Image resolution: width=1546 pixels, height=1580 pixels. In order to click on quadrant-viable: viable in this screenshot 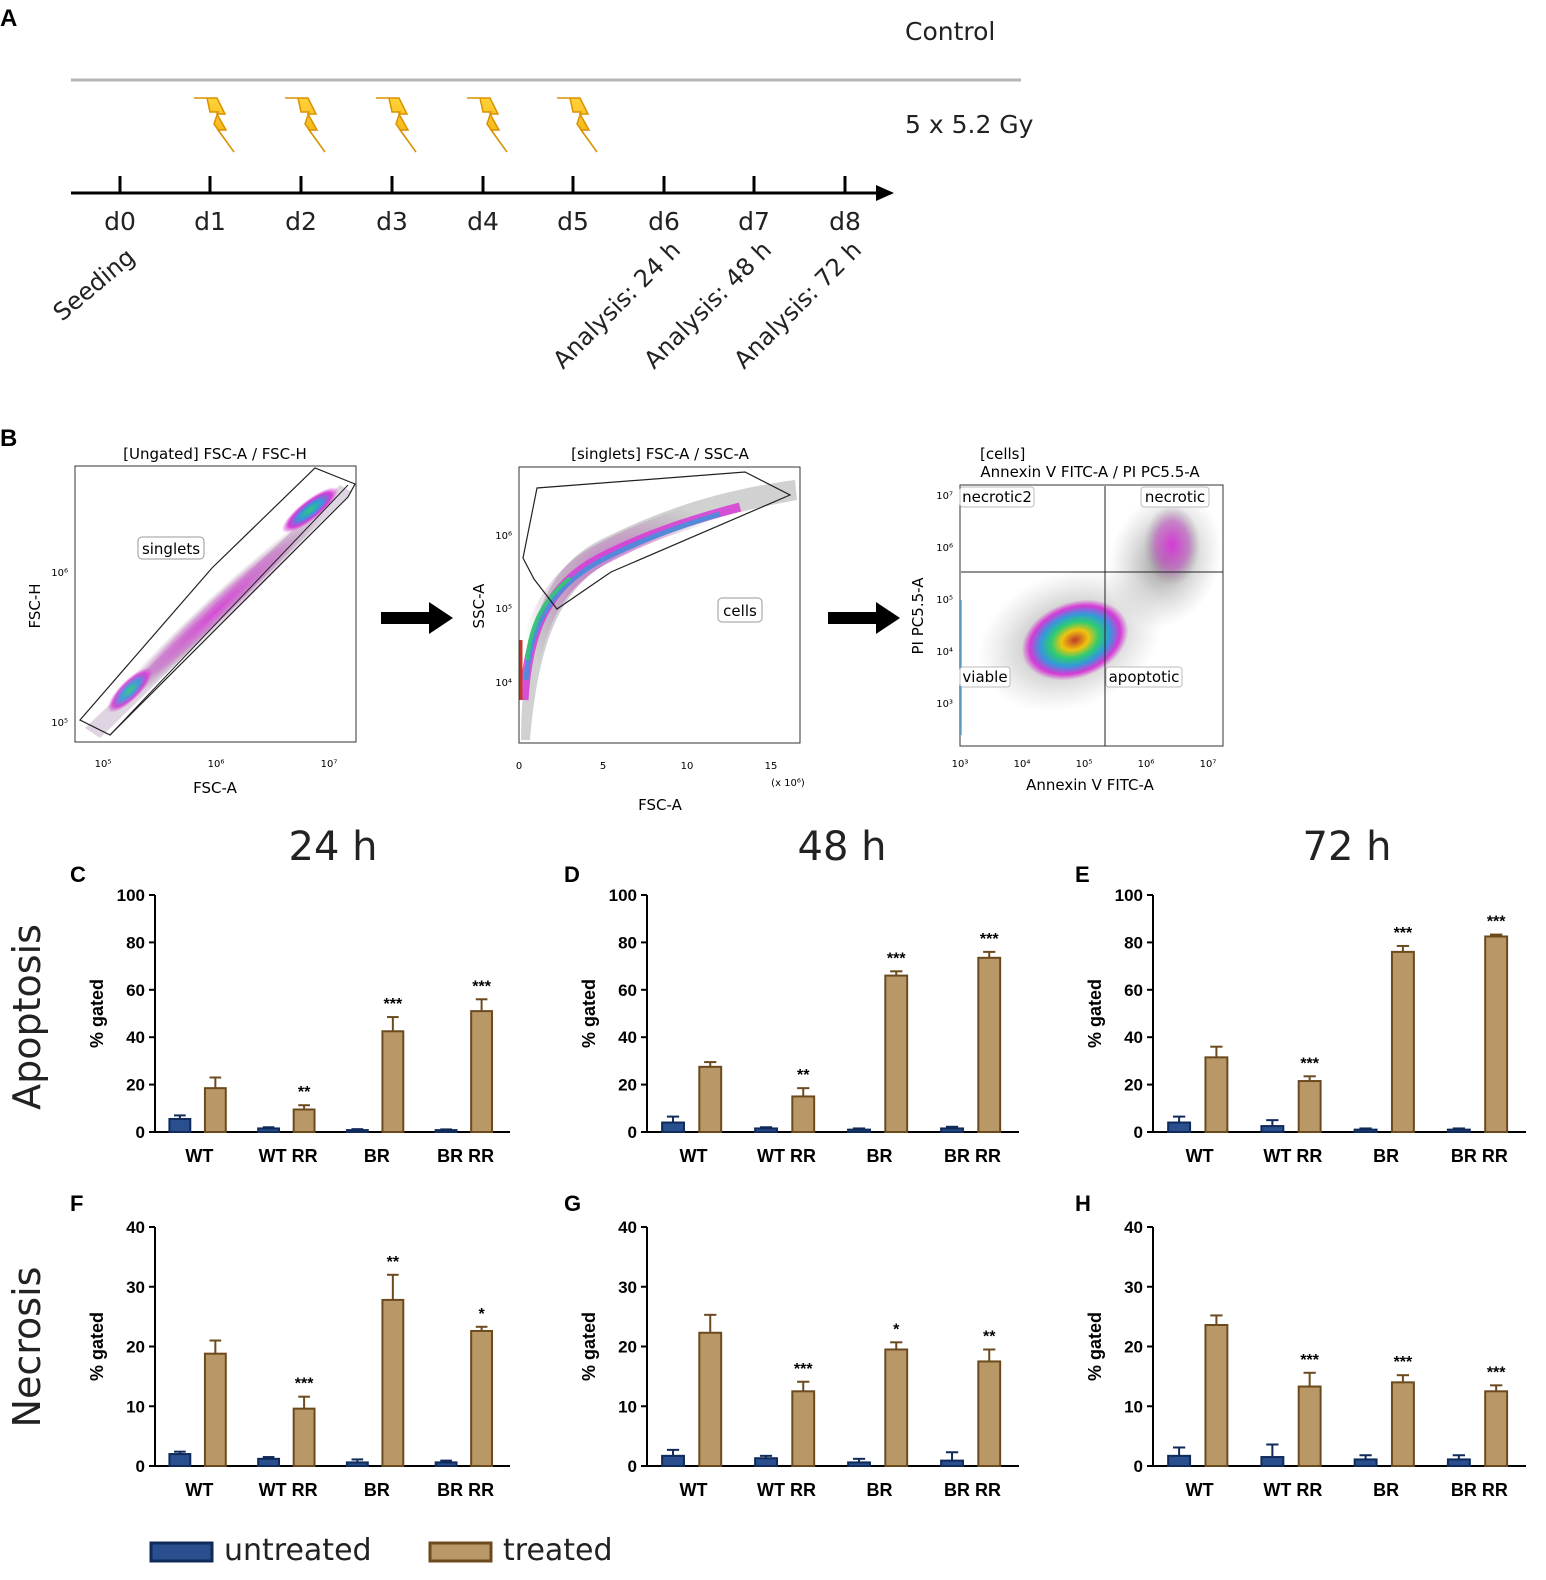, I will do `click(984, 677)`.